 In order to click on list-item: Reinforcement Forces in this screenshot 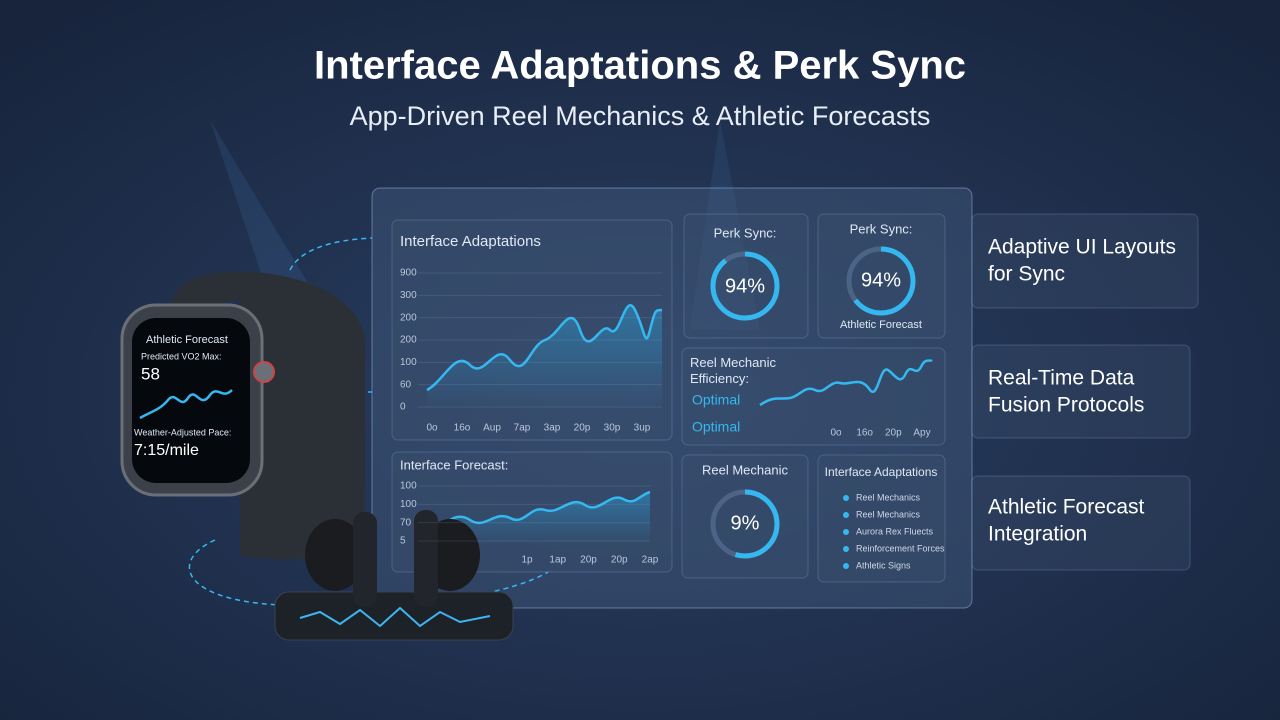, I will do `click(900, 548)`.